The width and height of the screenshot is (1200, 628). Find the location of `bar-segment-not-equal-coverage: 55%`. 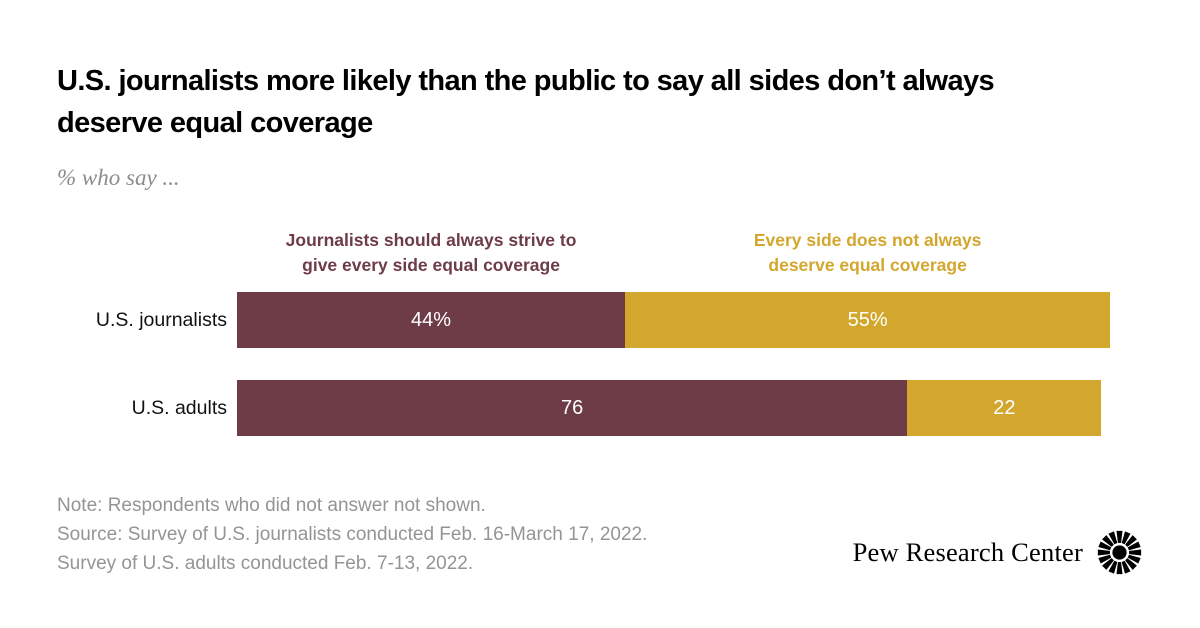

bar-segment-not-equal-coverage: 55% is located at coordinates (868, 320).